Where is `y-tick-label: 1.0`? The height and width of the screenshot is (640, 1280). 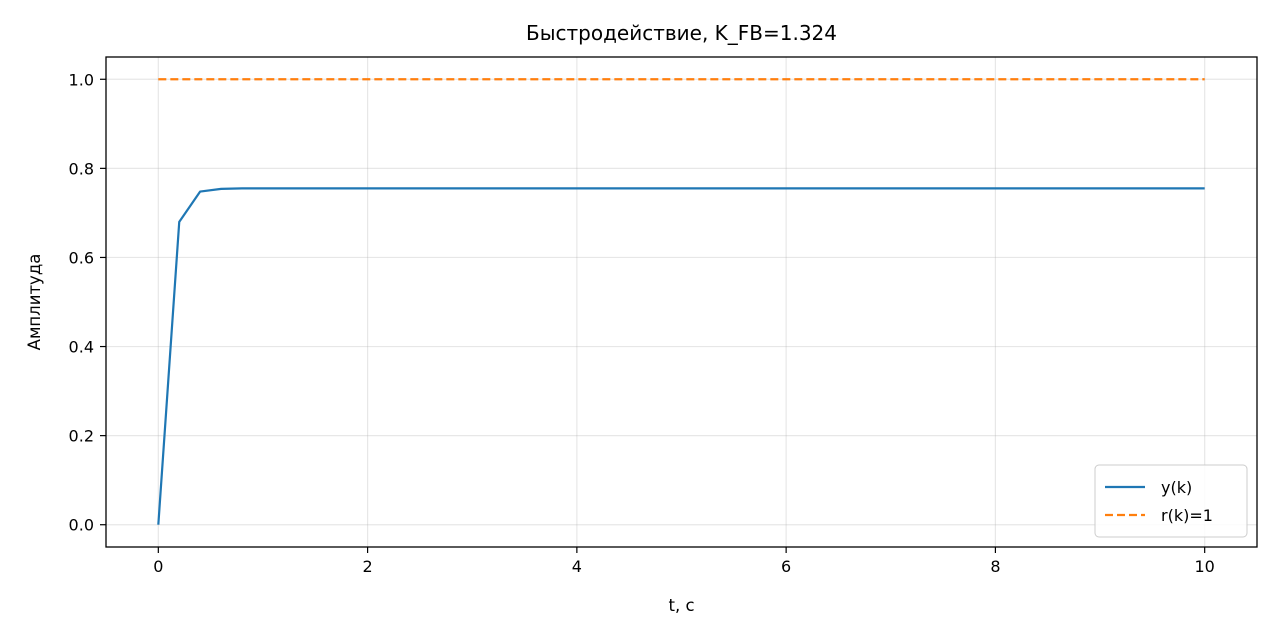
y-tick-label: 1.0 is located at coordinates (81, 79).